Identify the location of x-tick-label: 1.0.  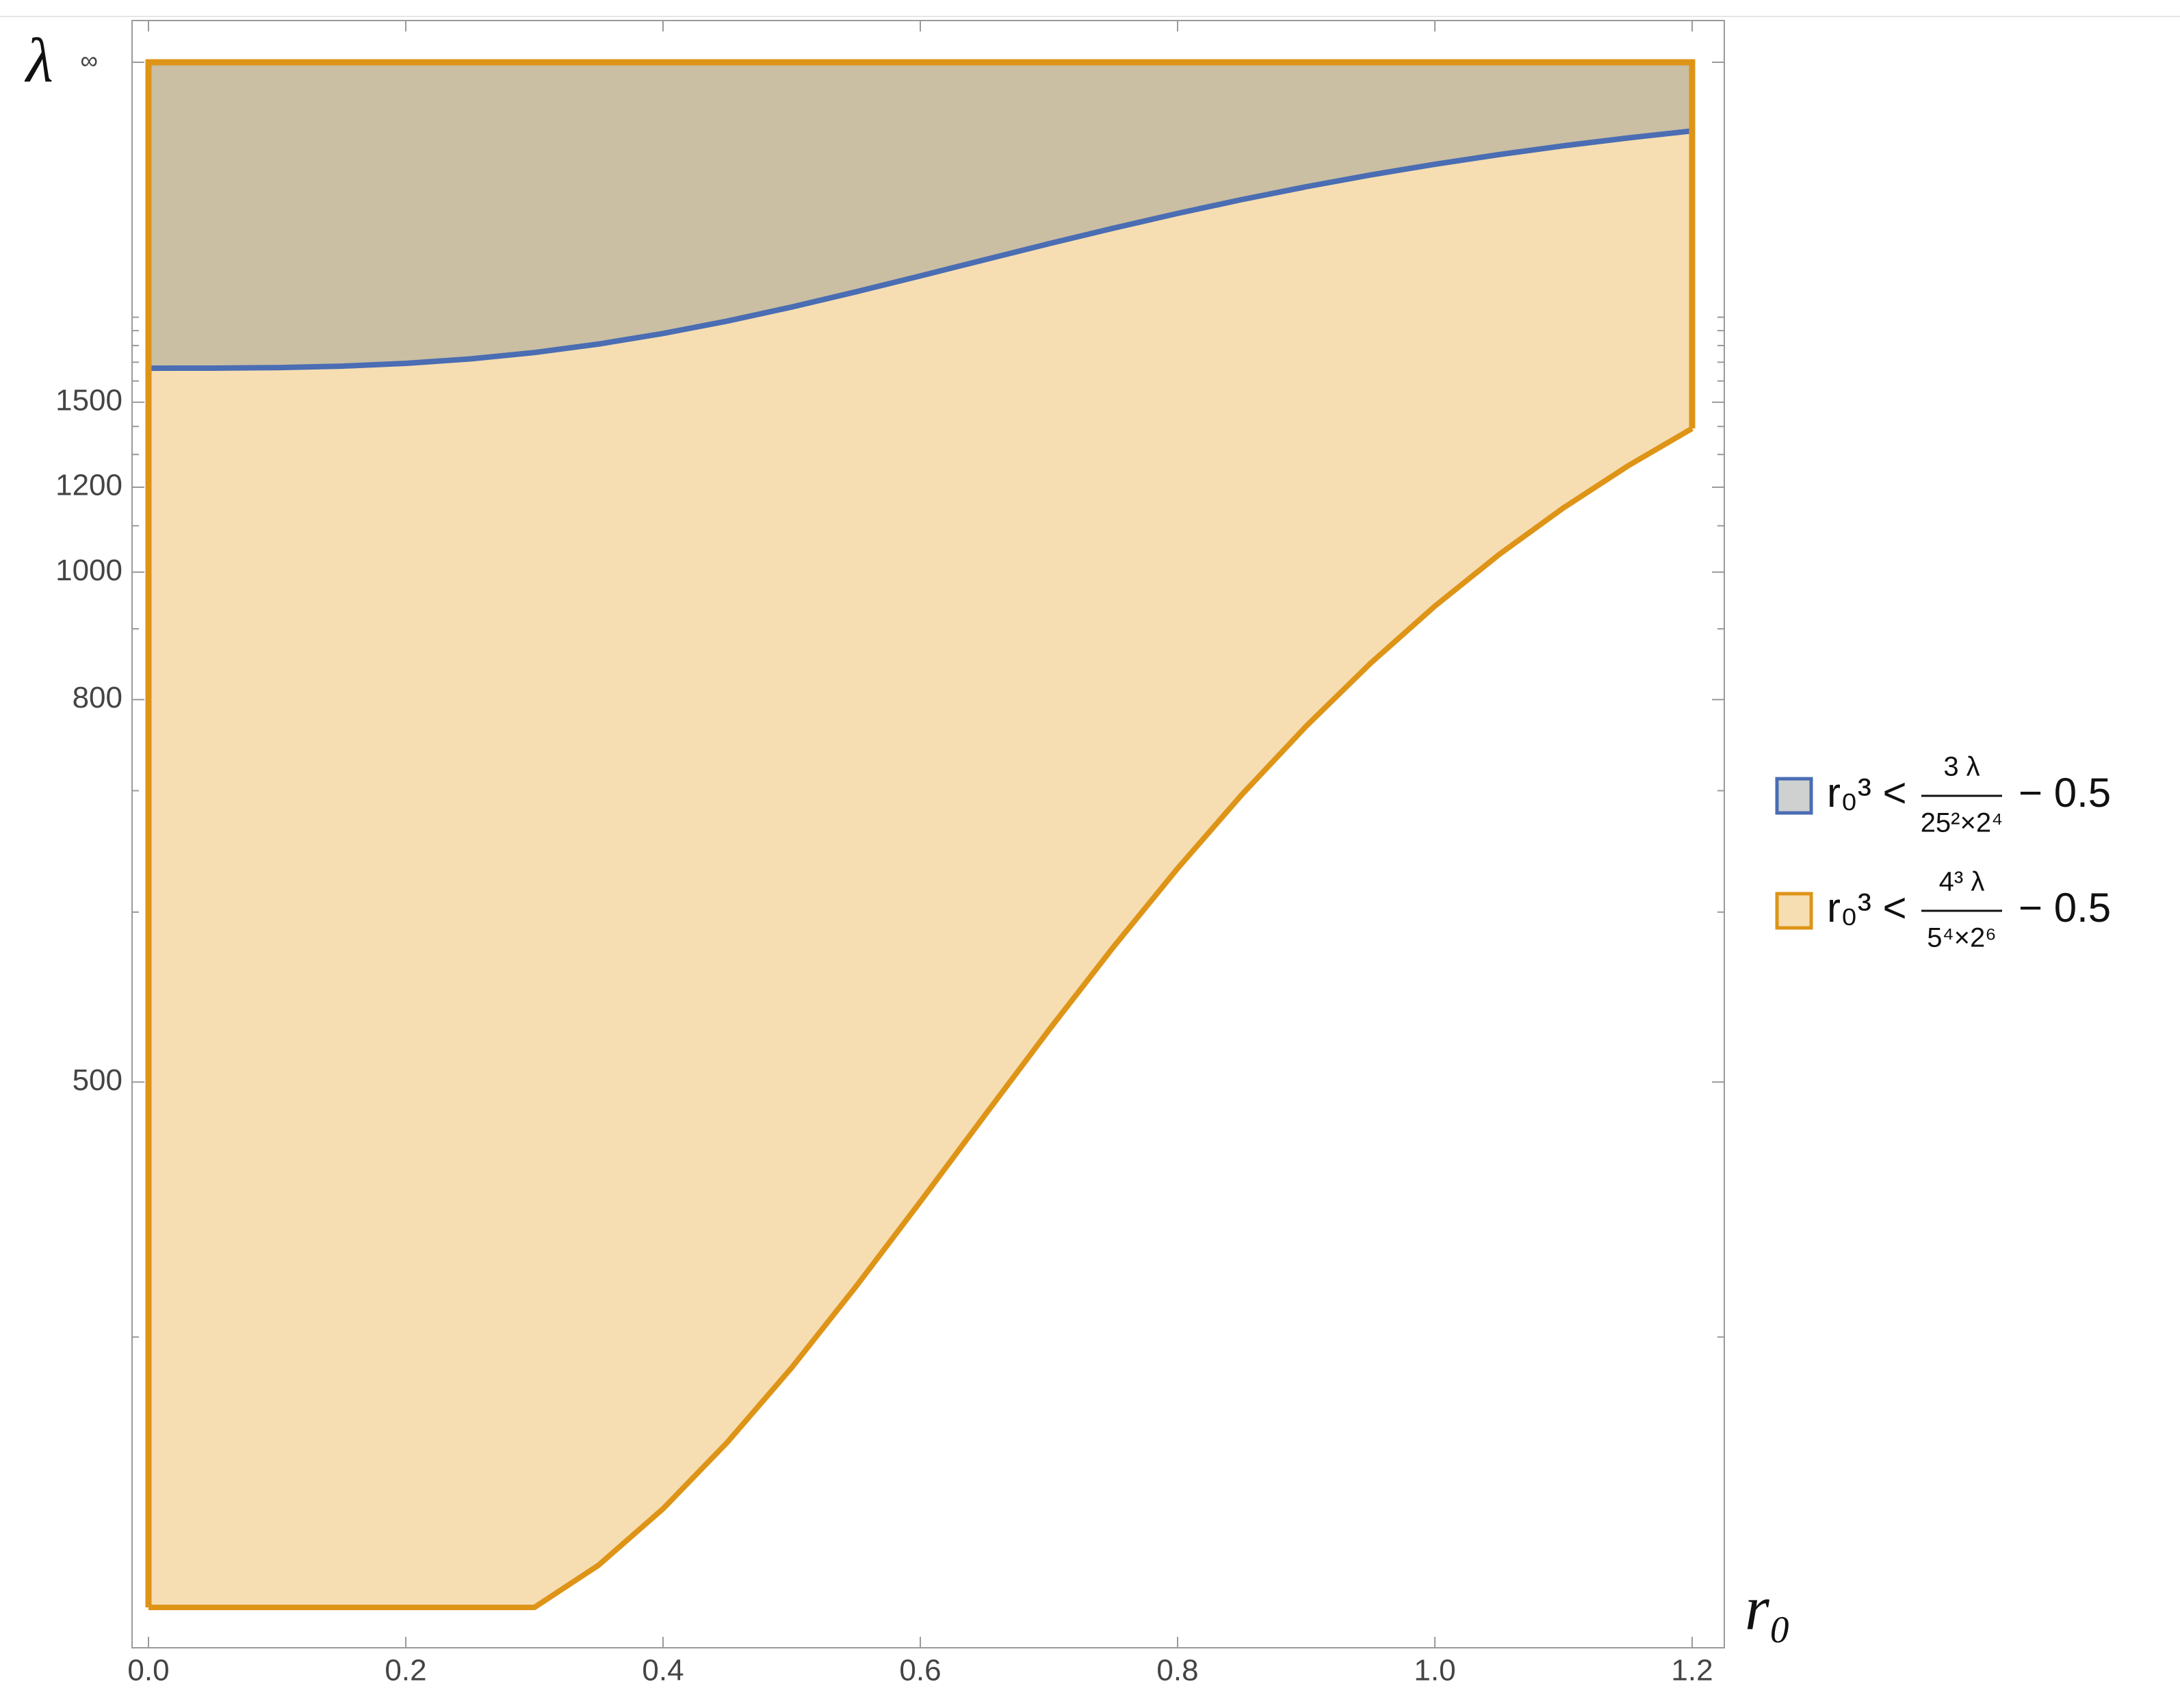
(1434, 1670).